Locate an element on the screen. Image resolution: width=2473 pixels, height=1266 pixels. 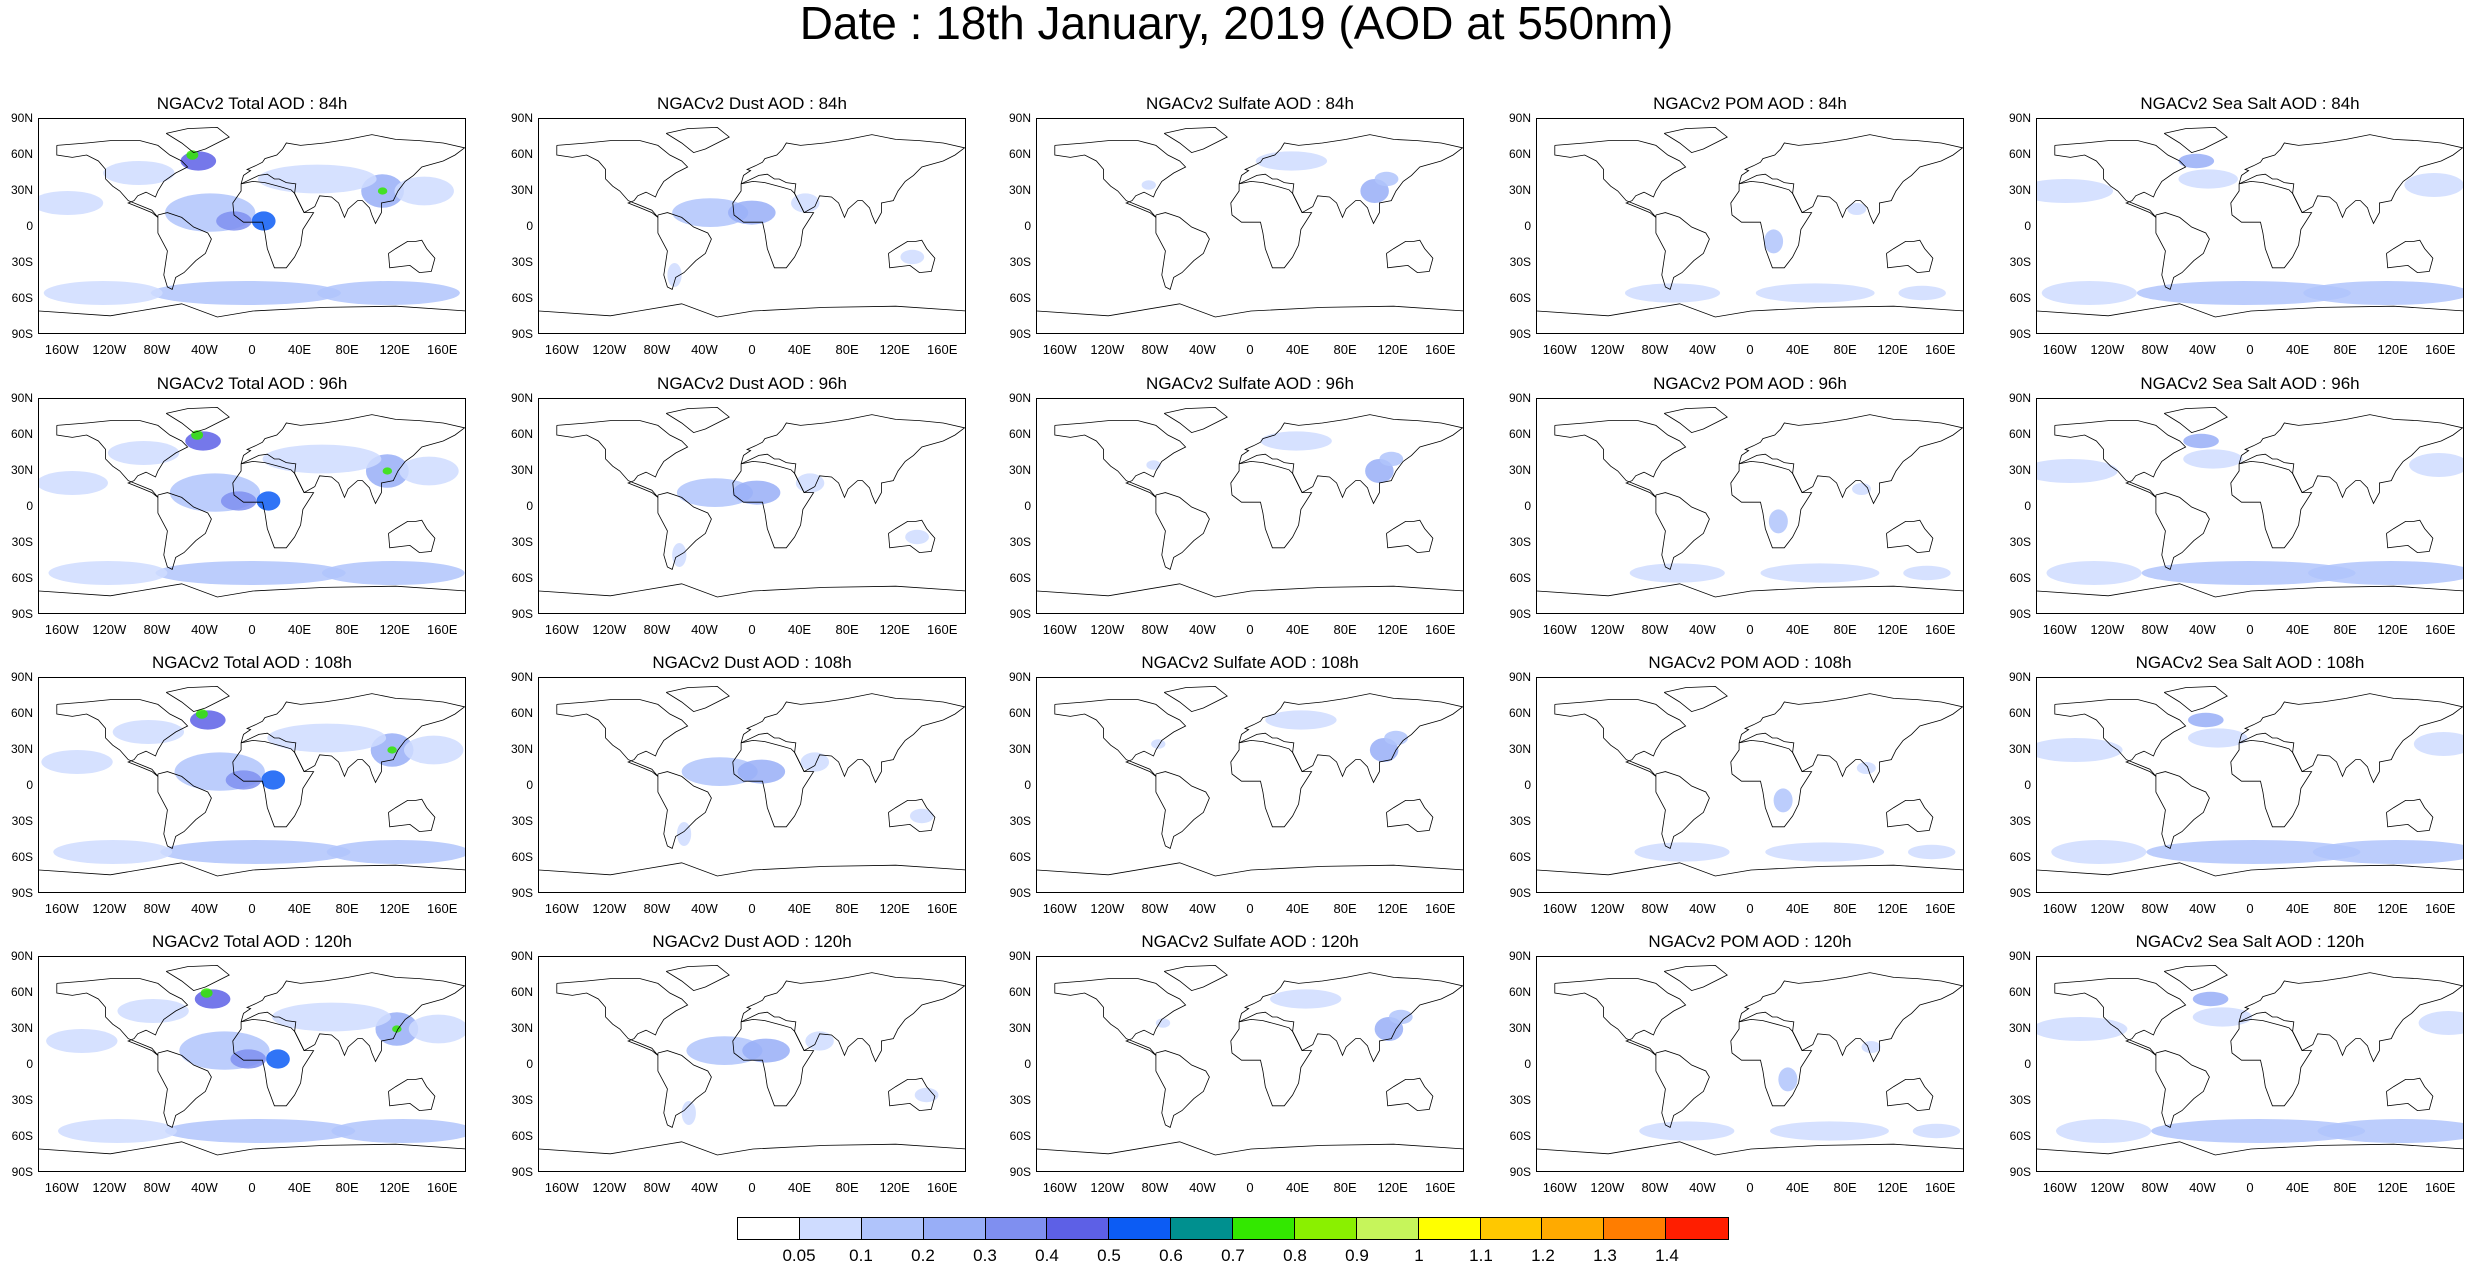
panel-title: NGACv2 POM AOD : 108h is located at coordinates (1750, 662).